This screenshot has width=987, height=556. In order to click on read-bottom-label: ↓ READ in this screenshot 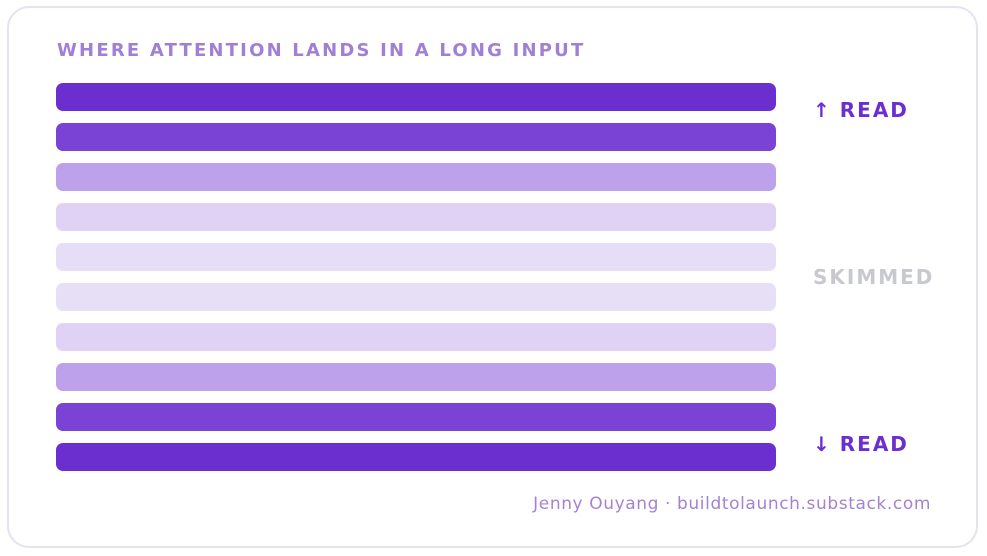, I will do `click(861, 444)`.